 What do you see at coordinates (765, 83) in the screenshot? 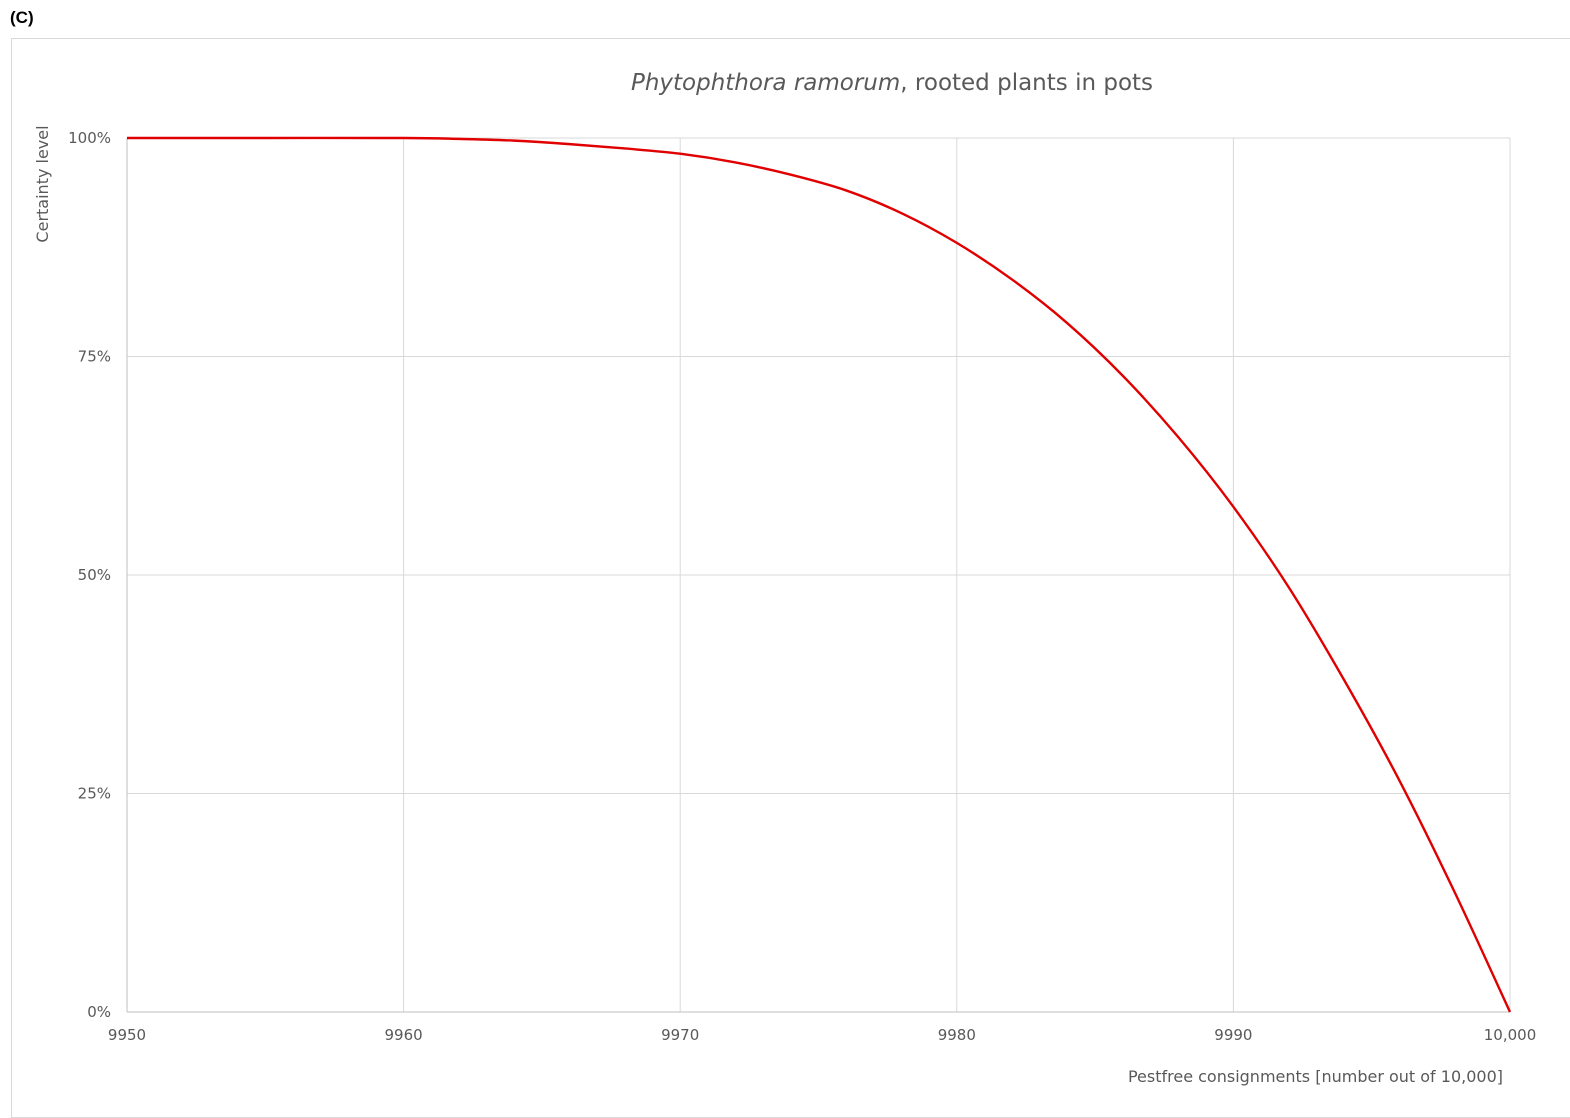
I see `chart-title-italic: Phytophthora ramorum` at bounding box center [765, 83].